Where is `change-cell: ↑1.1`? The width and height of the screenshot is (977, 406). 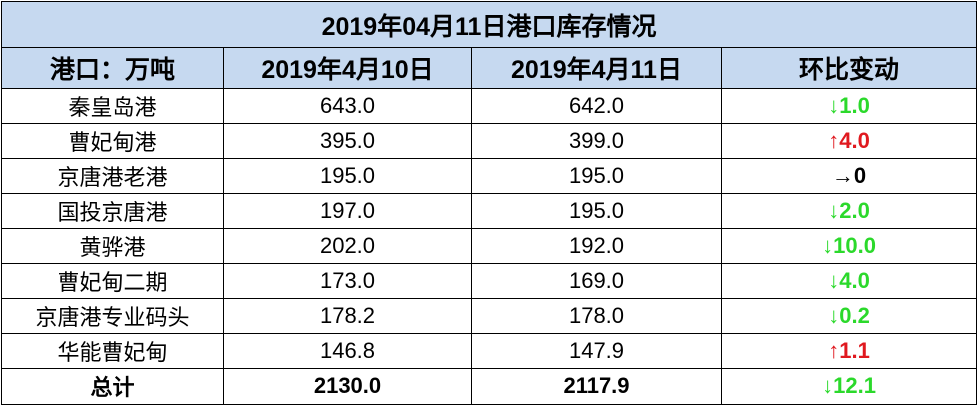 change-cell: ↑1.1 is located at coordinates (848, 350).